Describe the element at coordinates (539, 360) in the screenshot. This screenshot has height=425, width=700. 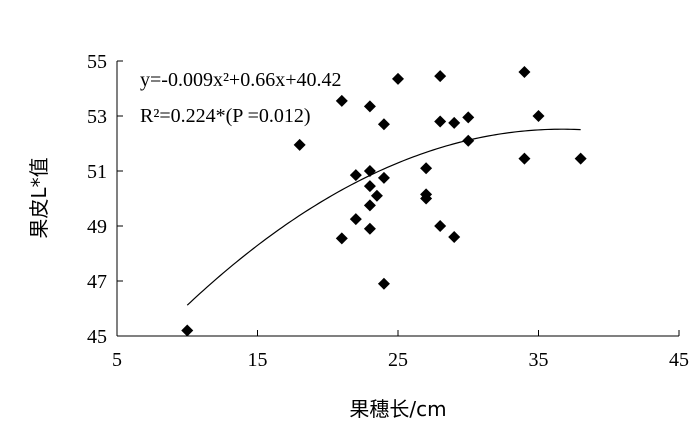
I see `x-tick-label: 35` at that location.